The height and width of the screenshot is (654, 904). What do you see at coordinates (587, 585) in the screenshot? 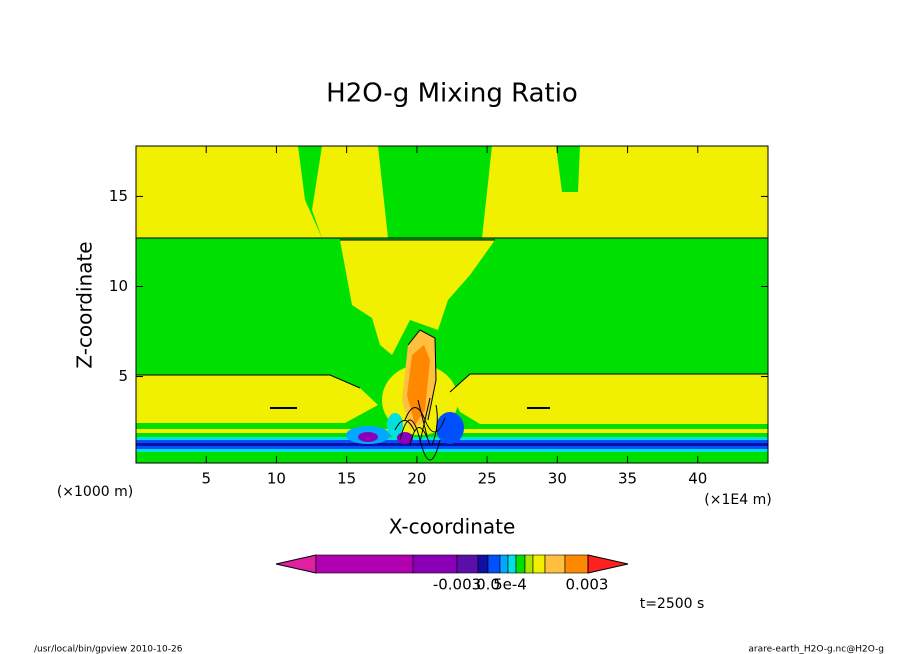
I see `colorbar-label: 0.003` at bounding box center [587, 585].